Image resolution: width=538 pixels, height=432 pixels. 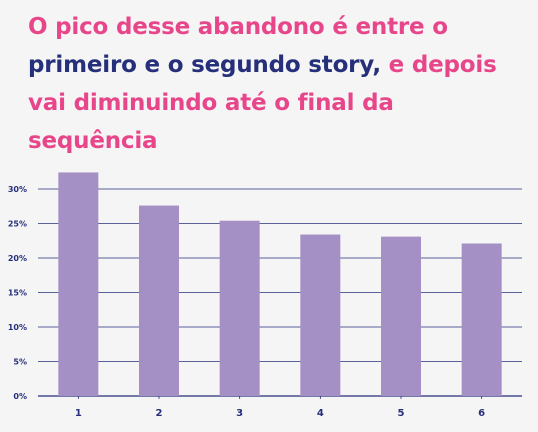 I want to click on x-tick-label: 6, so click(x=481, y=413).